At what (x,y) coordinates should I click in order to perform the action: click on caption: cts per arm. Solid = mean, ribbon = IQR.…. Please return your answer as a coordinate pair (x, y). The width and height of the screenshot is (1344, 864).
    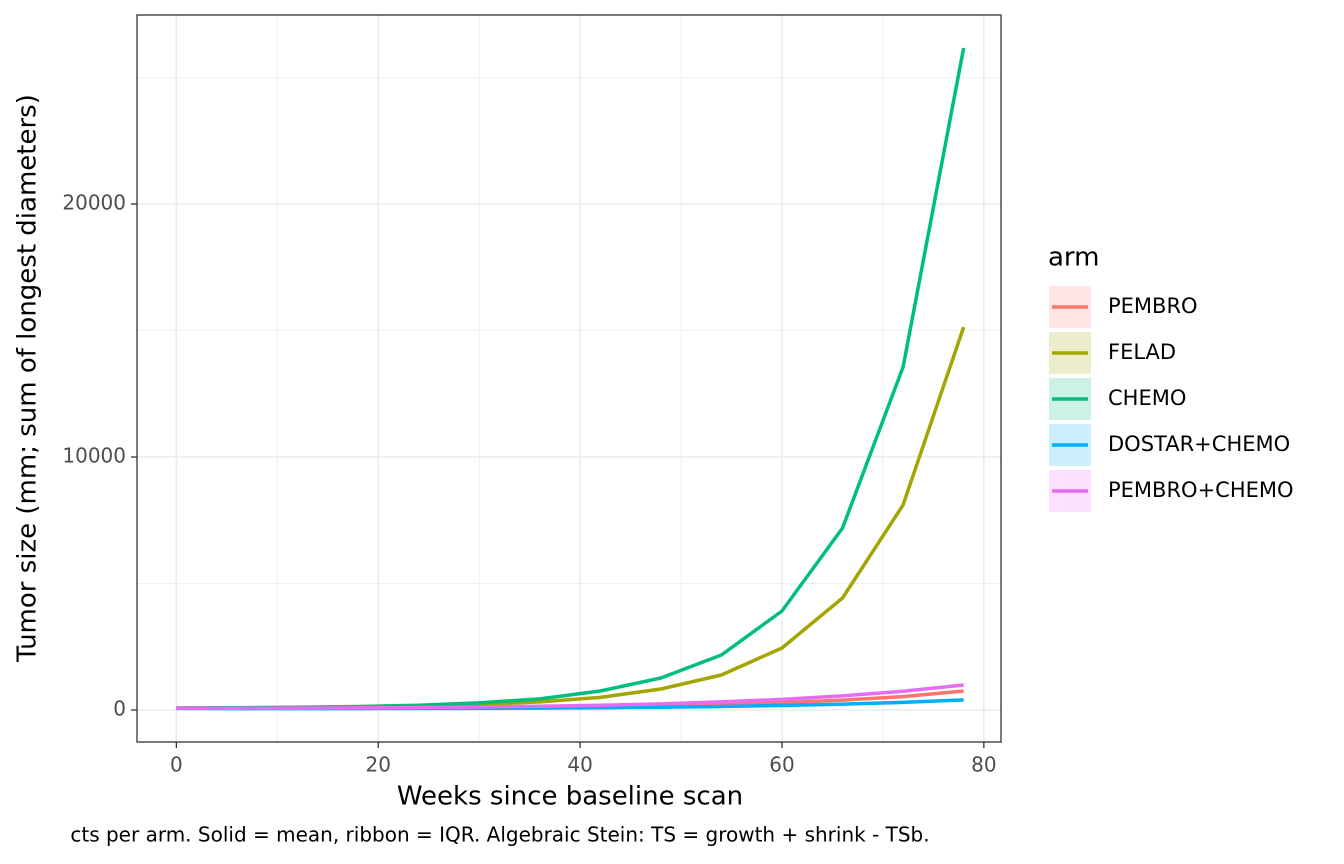
    Looking at the image, I should click on (499, 835).